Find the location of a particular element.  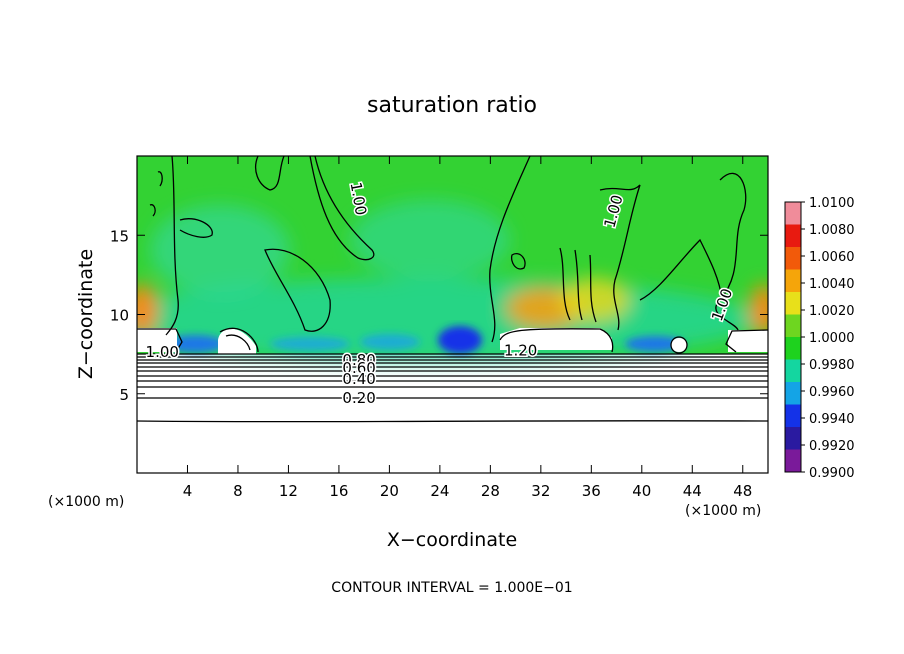

field-blue-center is located at coordinates (460, 340).